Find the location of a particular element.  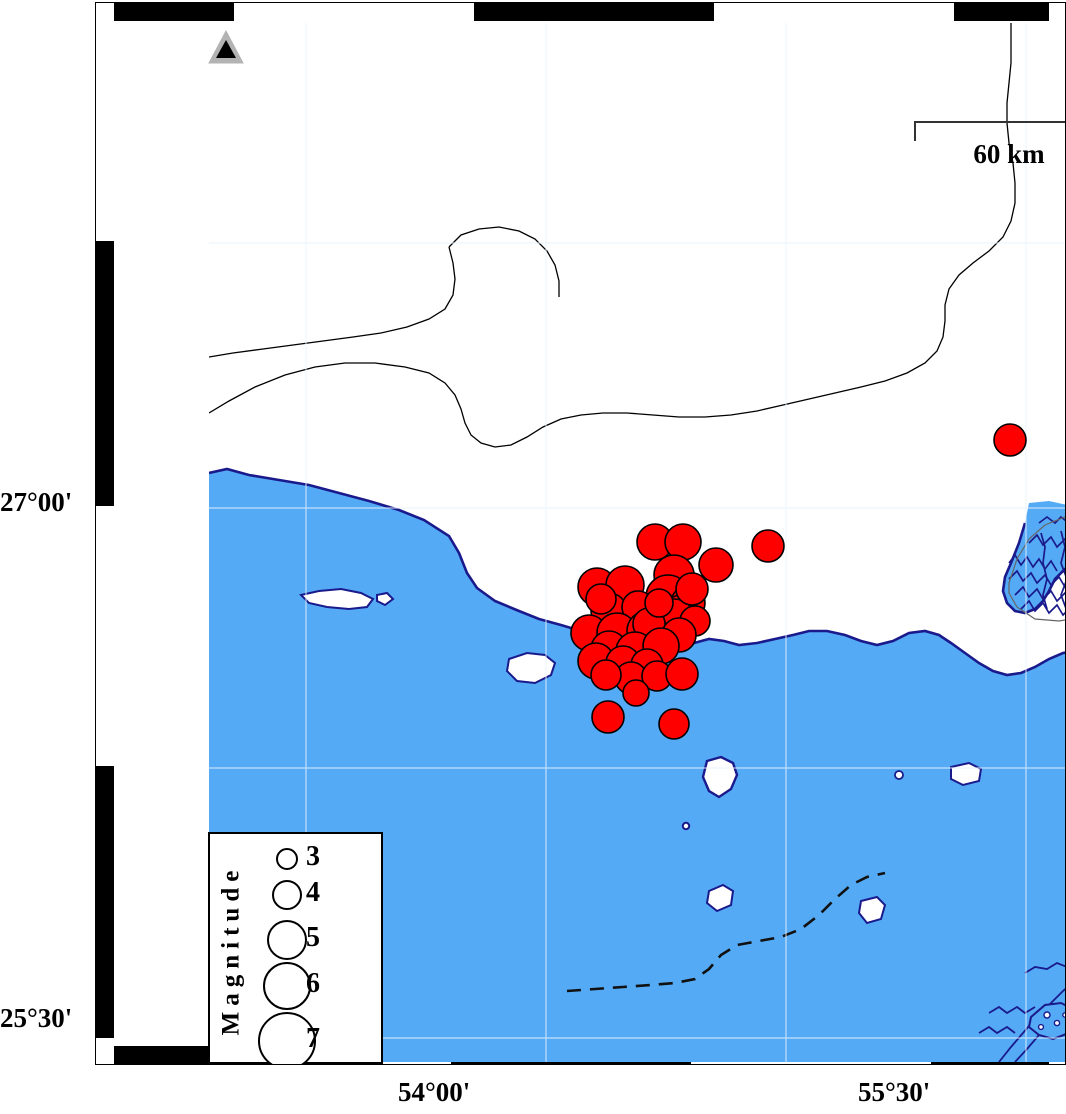

sea-inlet-northeast is located at coordinates (1034, 557).